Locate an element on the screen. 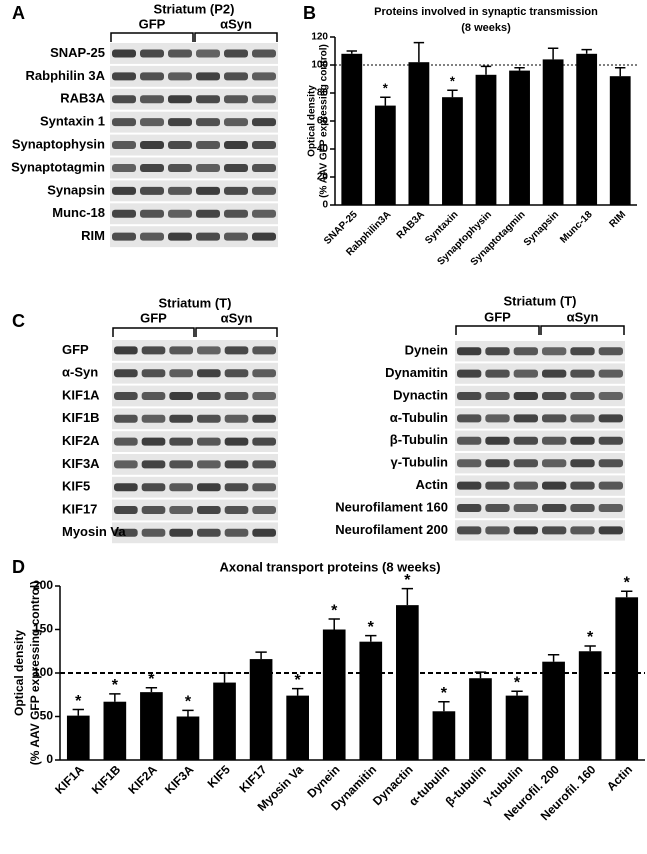 Image resolution: width=647 pixels, height=854 pixels. blot-title: Striatum (T) is located at coordinates (540, 300).